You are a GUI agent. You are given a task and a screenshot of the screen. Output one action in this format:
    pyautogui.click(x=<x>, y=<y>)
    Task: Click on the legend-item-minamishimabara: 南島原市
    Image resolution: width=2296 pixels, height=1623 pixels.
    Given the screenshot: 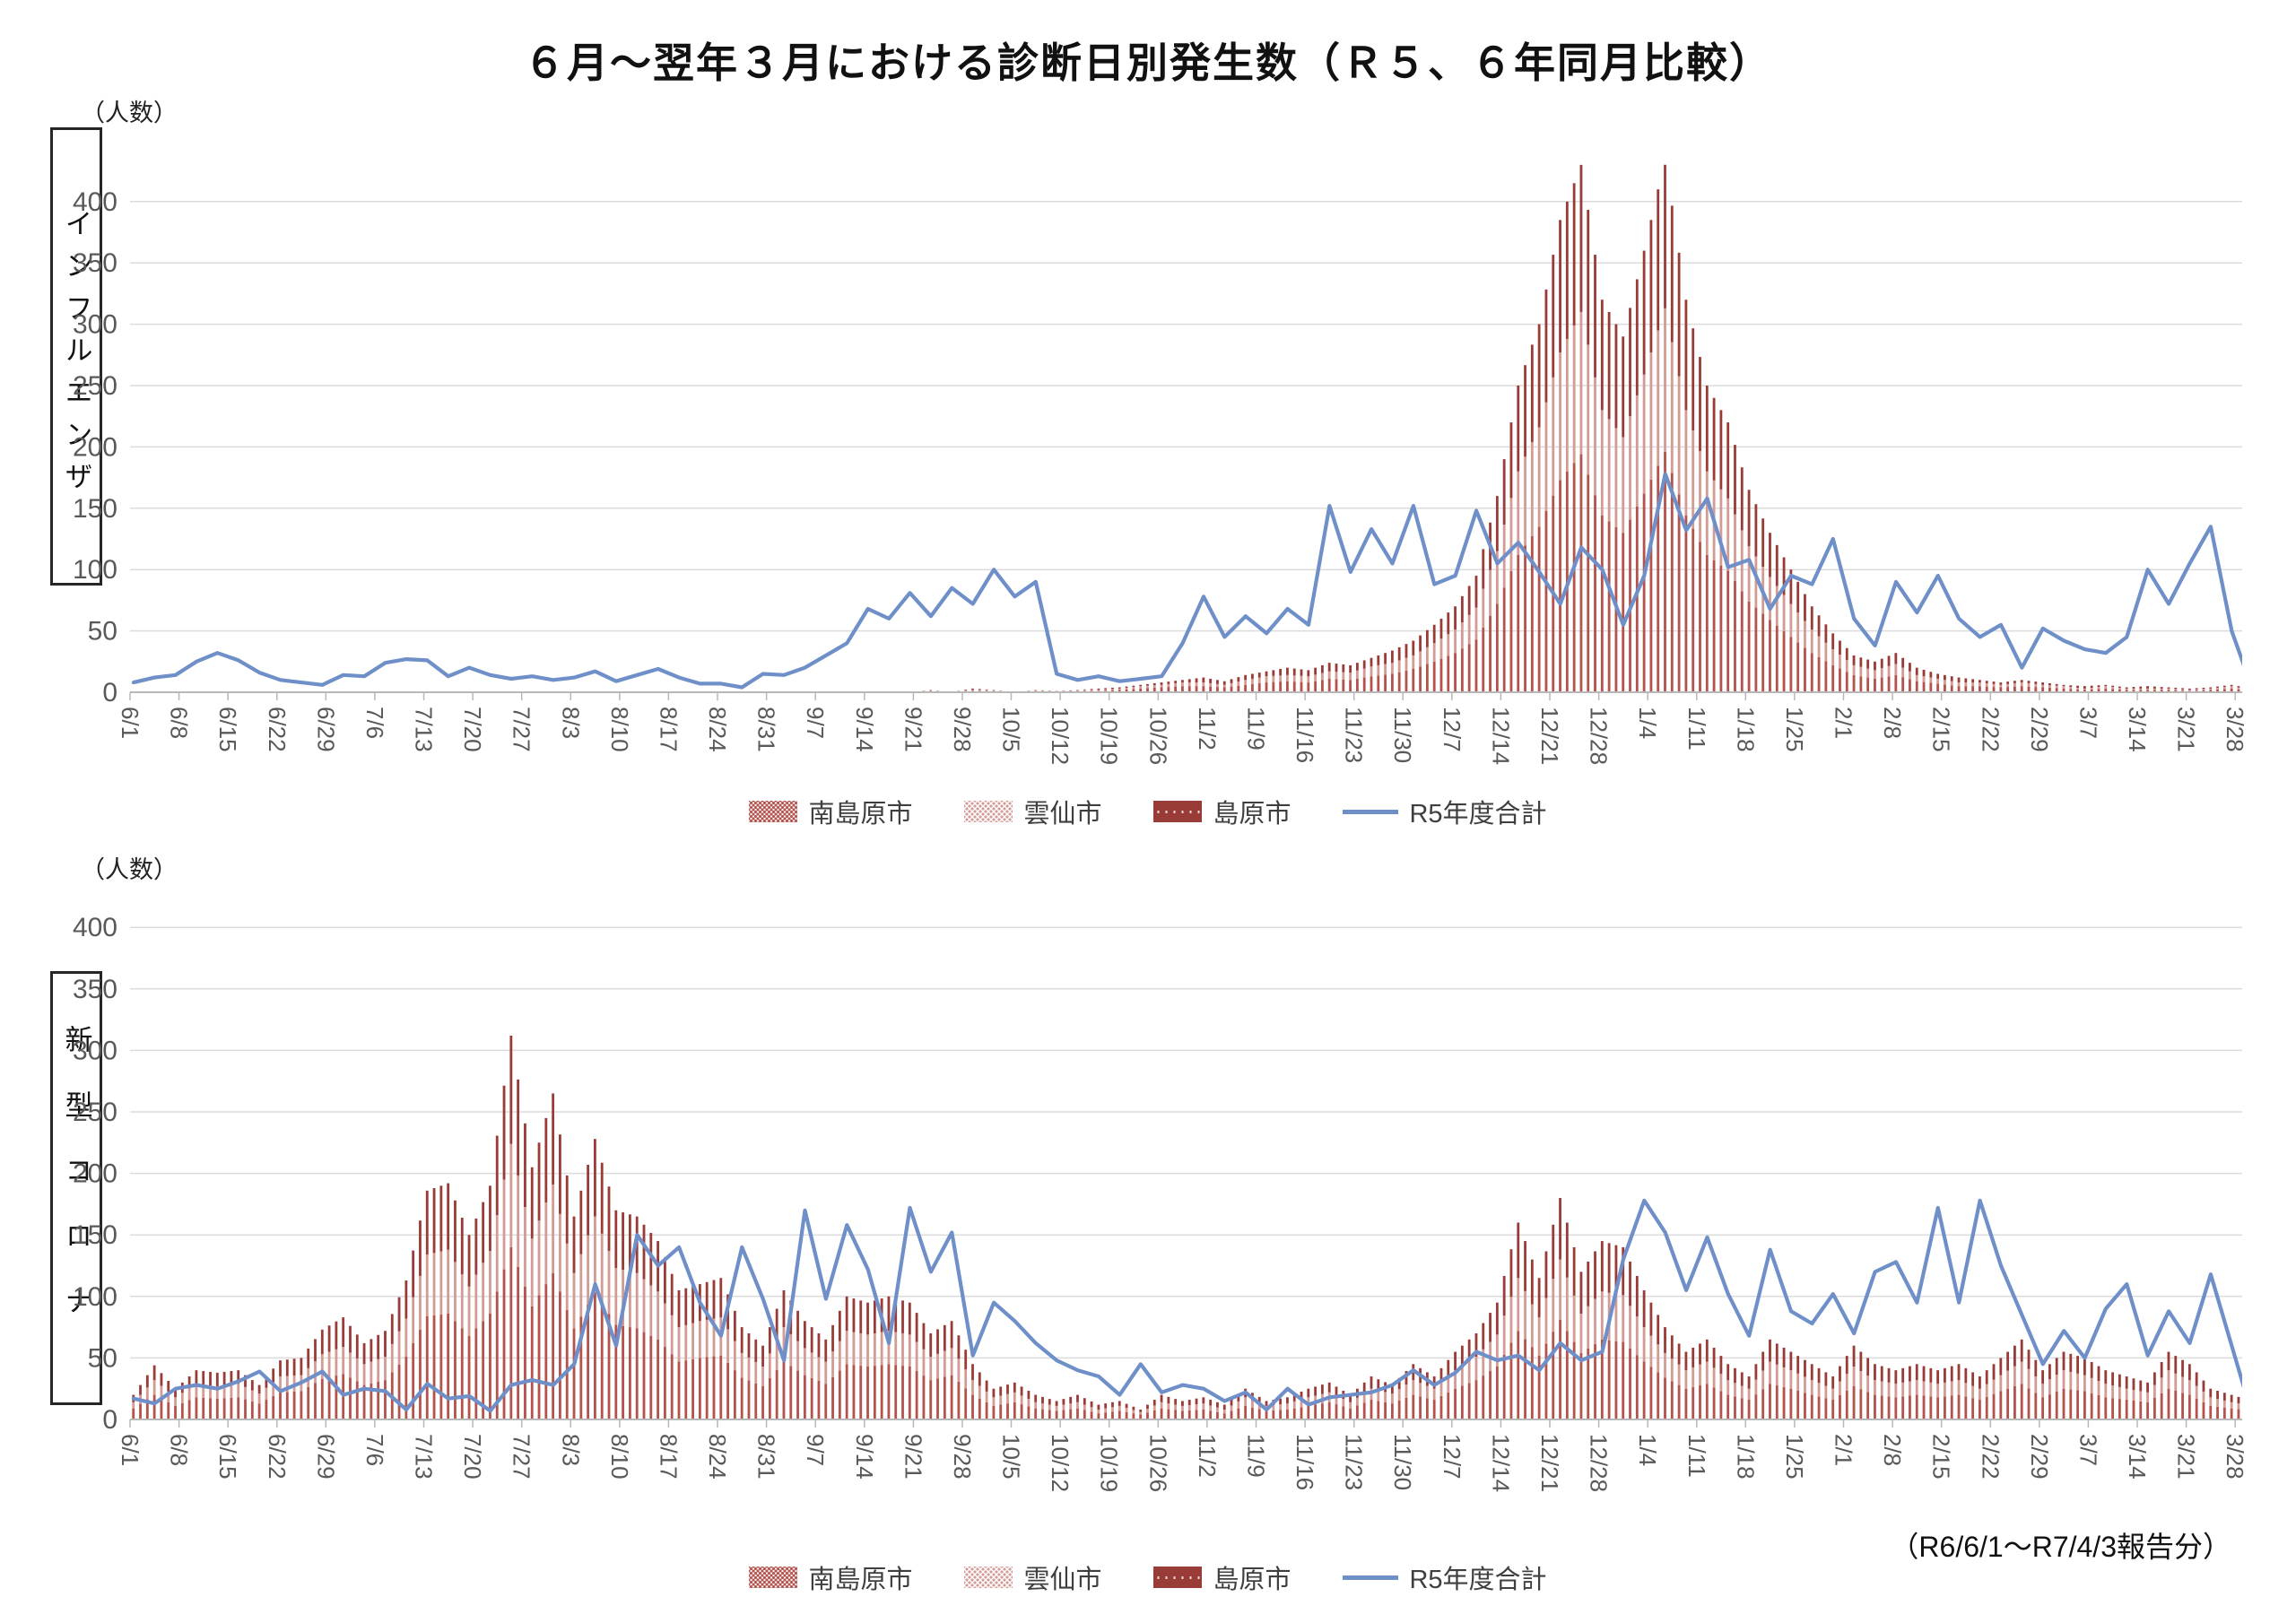 What is the action you would take?
    pyautogui.click(x=830, y=811)
    